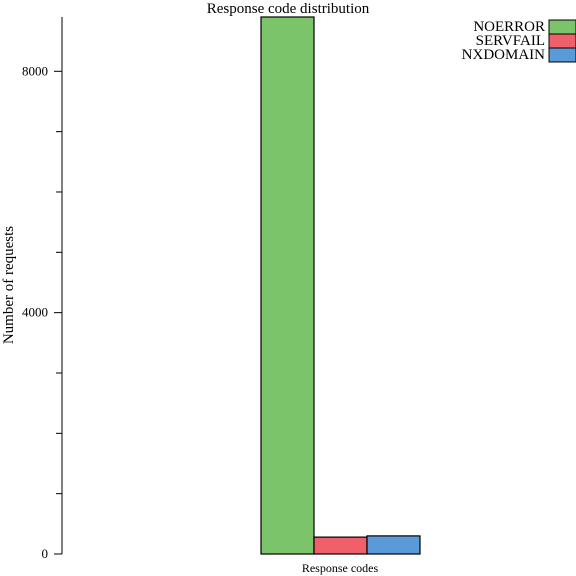  Describe the element at coordinates (45, 553) in the screenshot. I see `y-tick-label: 0` at that location.